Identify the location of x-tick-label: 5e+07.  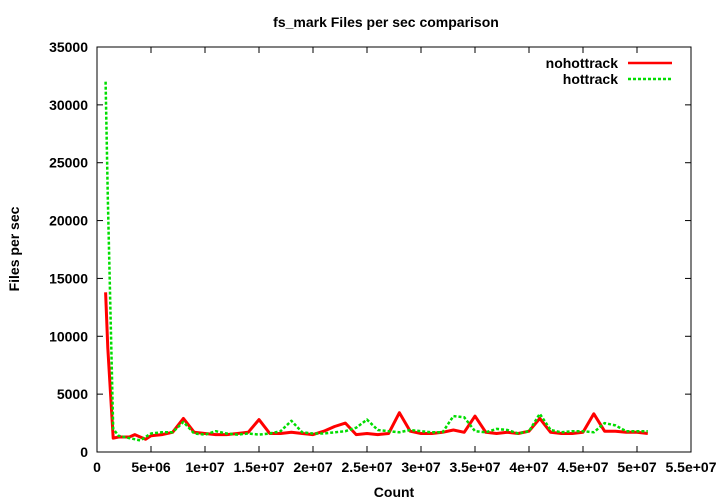
(637, 467).